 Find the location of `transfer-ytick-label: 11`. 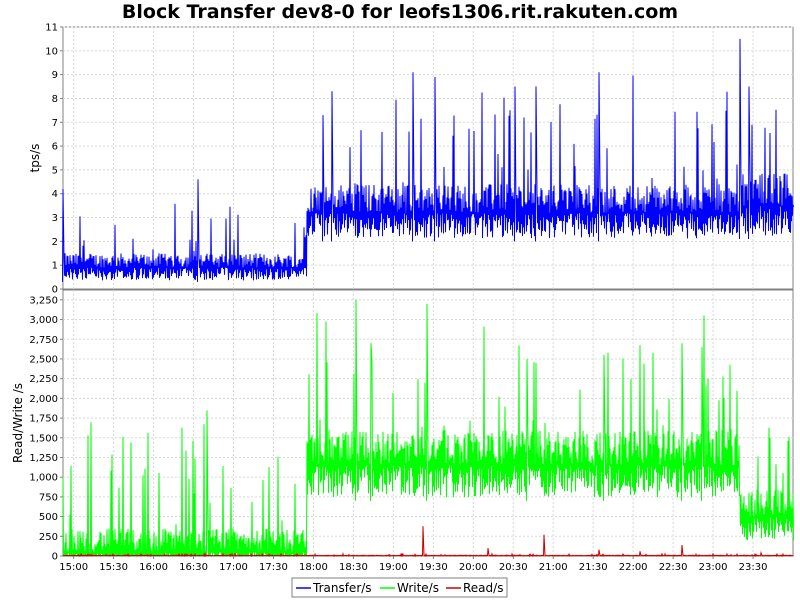

transfer-ytick-label: 11 is located at coordinates (51, 28).